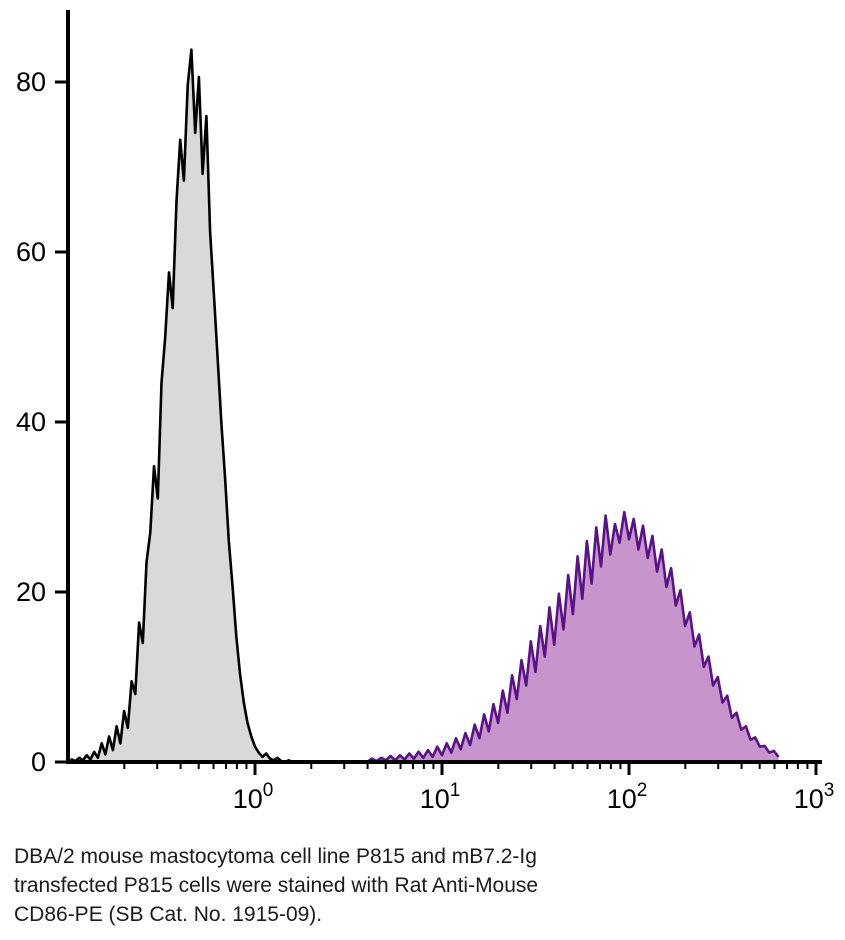 This screenshot has width=845, height=940. What do you see at coordinates (440, 797) in the screenshot?
I see `x-tick-label: 10¹` at bounding box center [440, 797].